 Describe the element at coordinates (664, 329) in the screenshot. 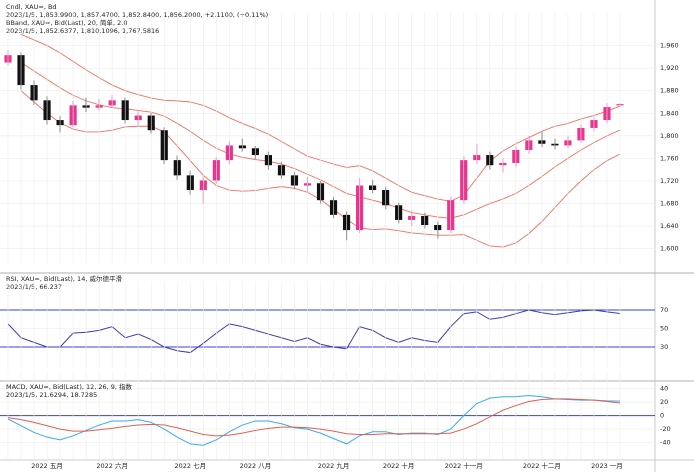

I see `y-tick-label: 50` at that location.